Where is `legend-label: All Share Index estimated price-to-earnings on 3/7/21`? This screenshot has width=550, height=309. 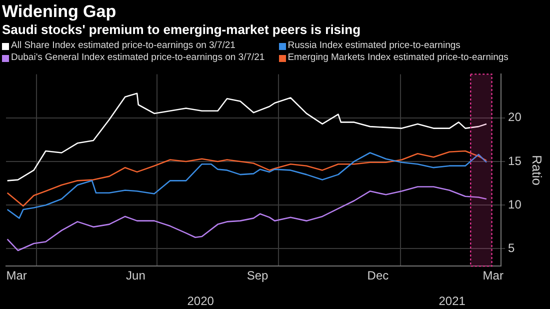 legend-label: All Share Index estimated price-to-earnings on 3/7/21 is located at coordinates (123, 46).